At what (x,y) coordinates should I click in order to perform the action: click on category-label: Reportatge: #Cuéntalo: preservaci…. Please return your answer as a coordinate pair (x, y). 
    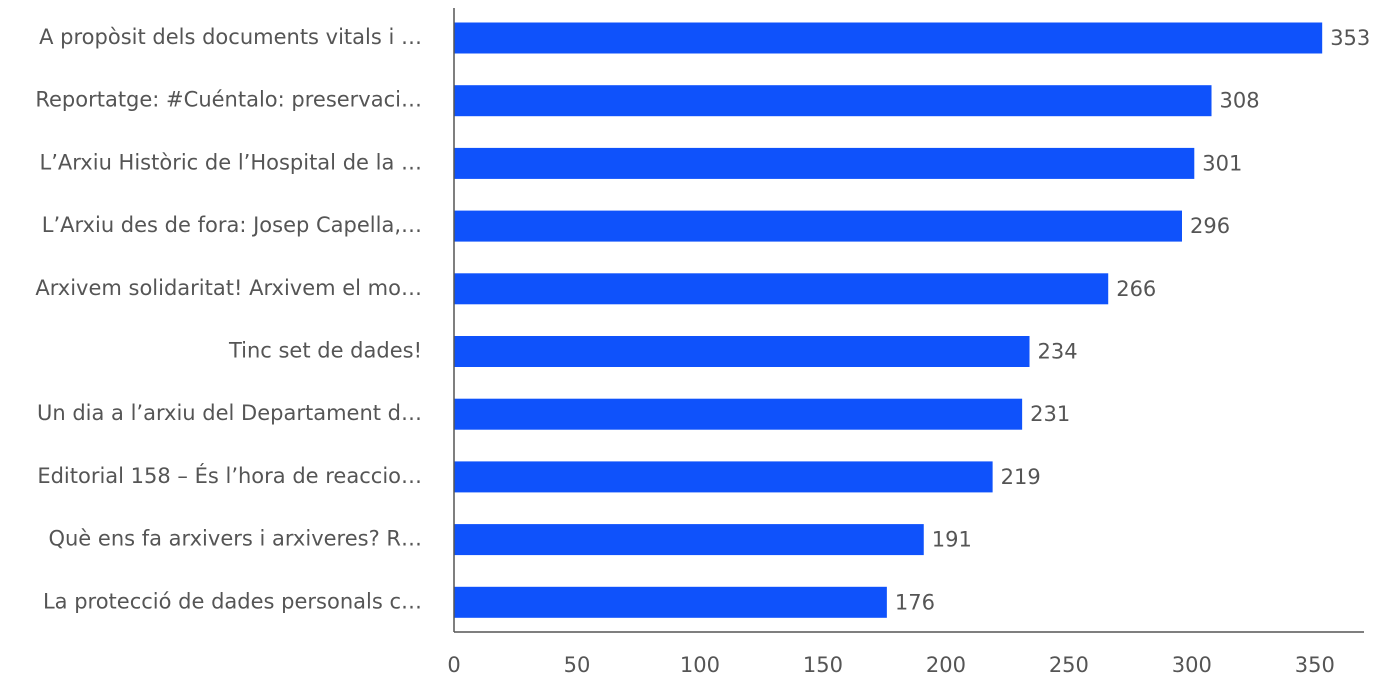
    Looking at the image, I should click on (228, 100).